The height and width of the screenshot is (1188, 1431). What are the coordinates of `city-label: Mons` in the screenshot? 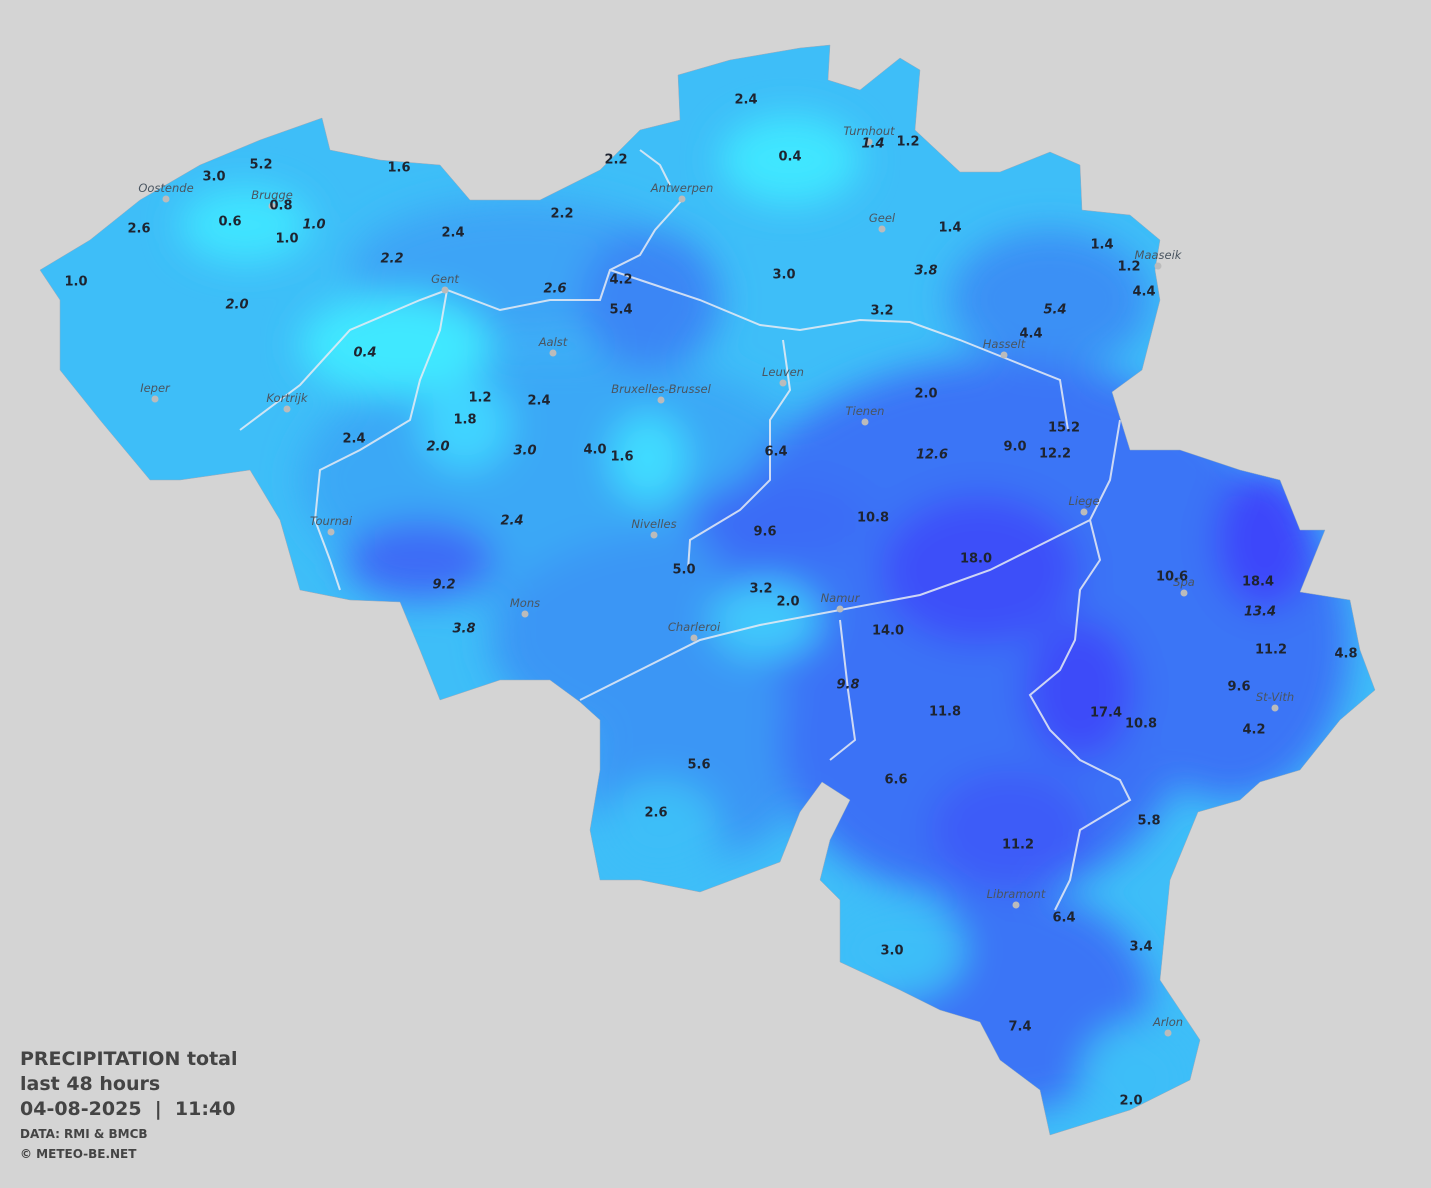 It's located at (525, 603).